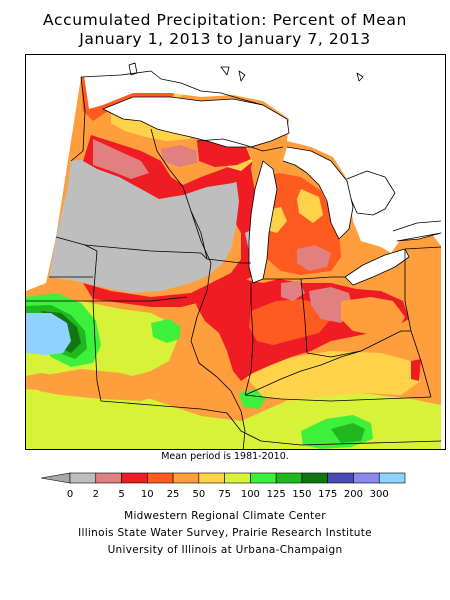  What do you see at coordinates (353, 494) in the screenshot?
I see `legend-label-11: 200` at bounding box center [353, 494].